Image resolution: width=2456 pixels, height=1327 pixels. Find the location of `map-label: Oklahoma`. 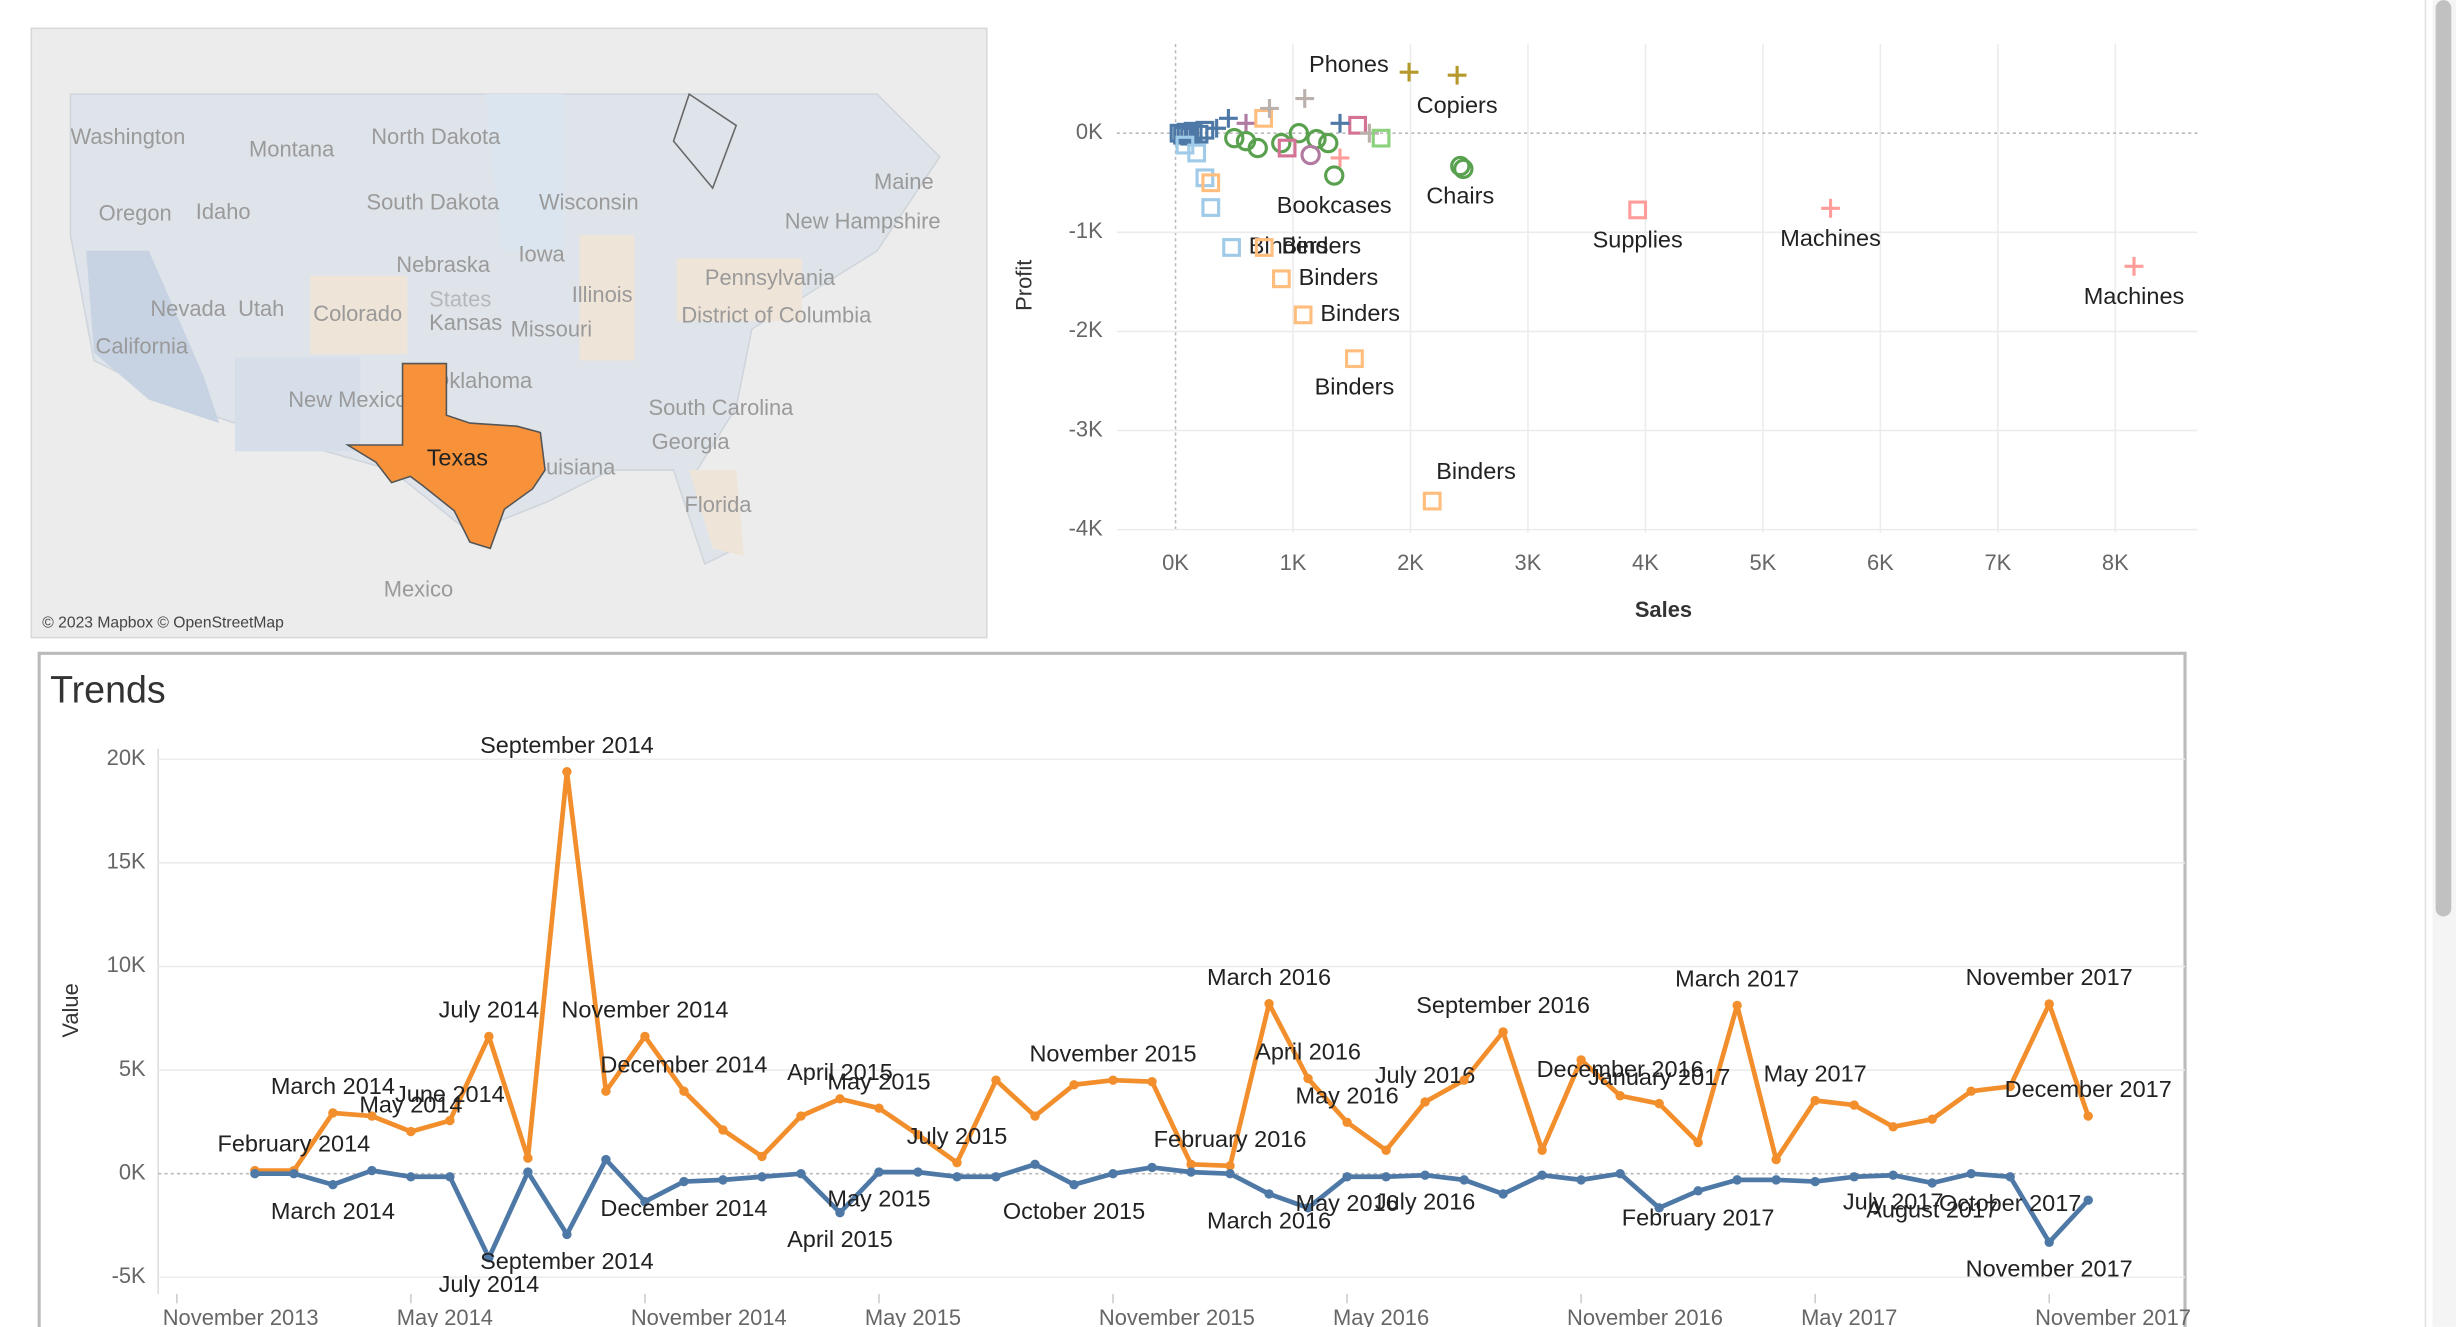

map-label: Oklahoma is located at coordinates (482, 380).